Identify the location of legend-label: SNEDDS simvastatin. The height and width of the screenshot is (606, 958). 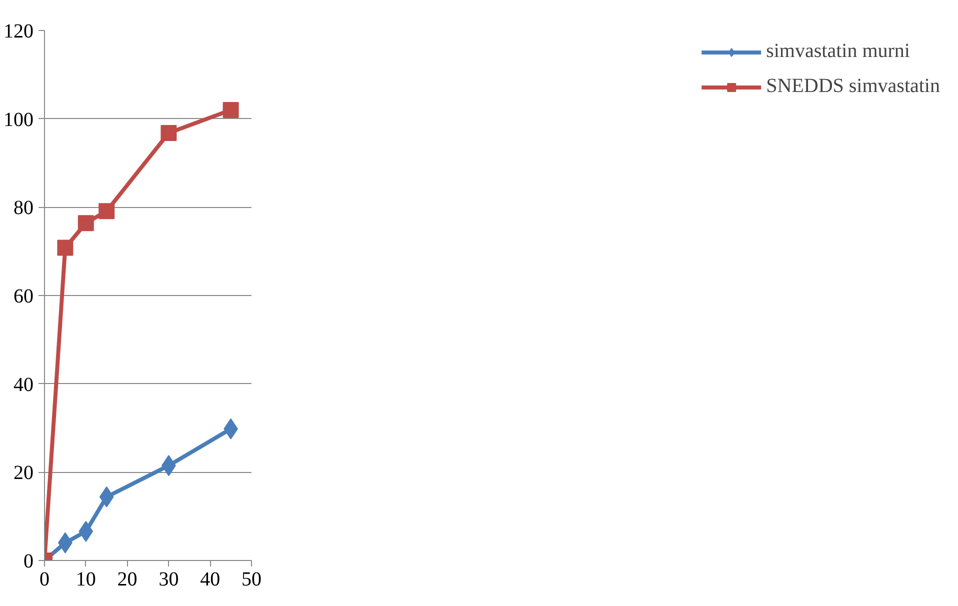
(853, 86).